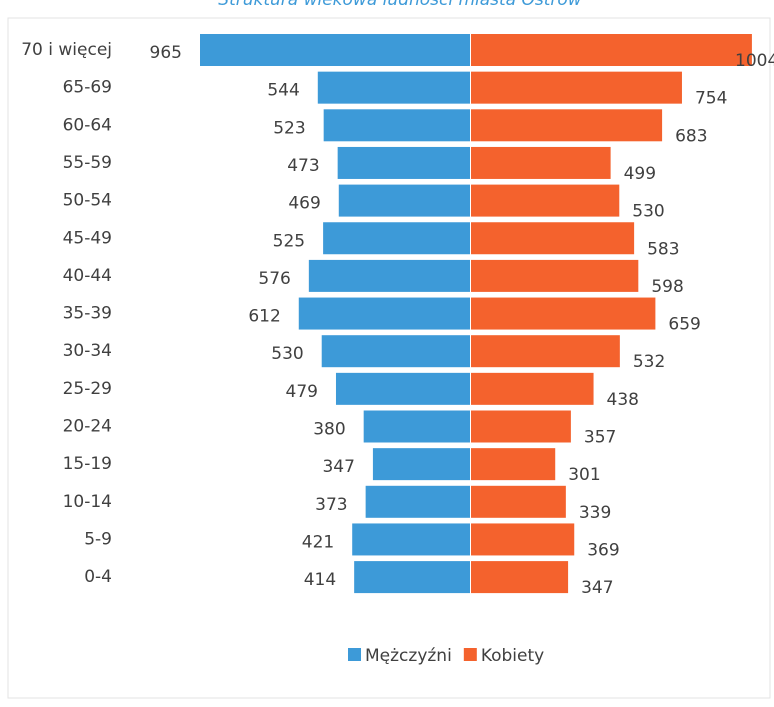 Image resolution: width=774 pixels, height=707 pixels. I want to click on data-label: 523, so click(289, 128).